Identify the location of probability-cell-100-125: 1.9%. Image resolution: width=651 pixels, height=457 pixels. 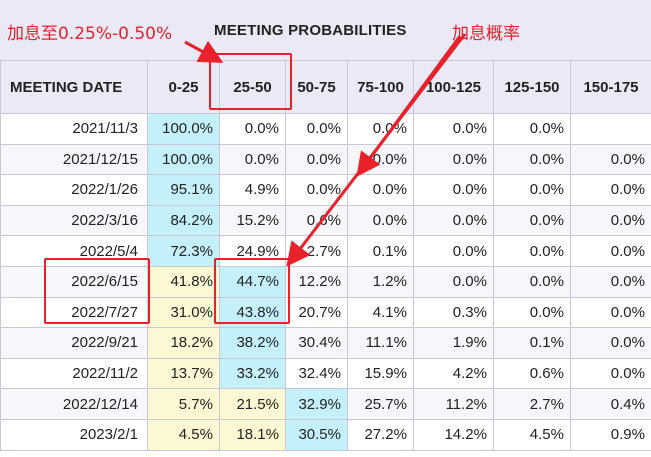
(453, 343).